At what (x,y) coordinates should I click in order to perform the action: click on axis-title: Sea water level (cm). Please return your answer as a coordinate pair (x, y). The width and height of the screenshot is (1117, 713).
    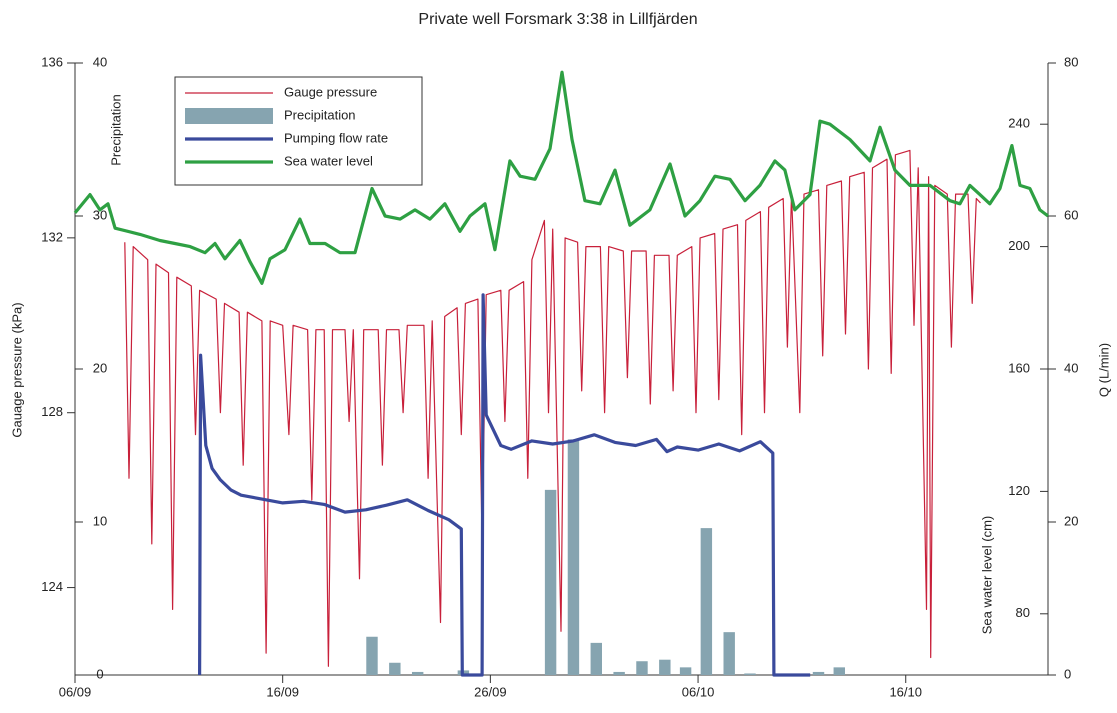
    Looking at the image, I should click on (986, 575).